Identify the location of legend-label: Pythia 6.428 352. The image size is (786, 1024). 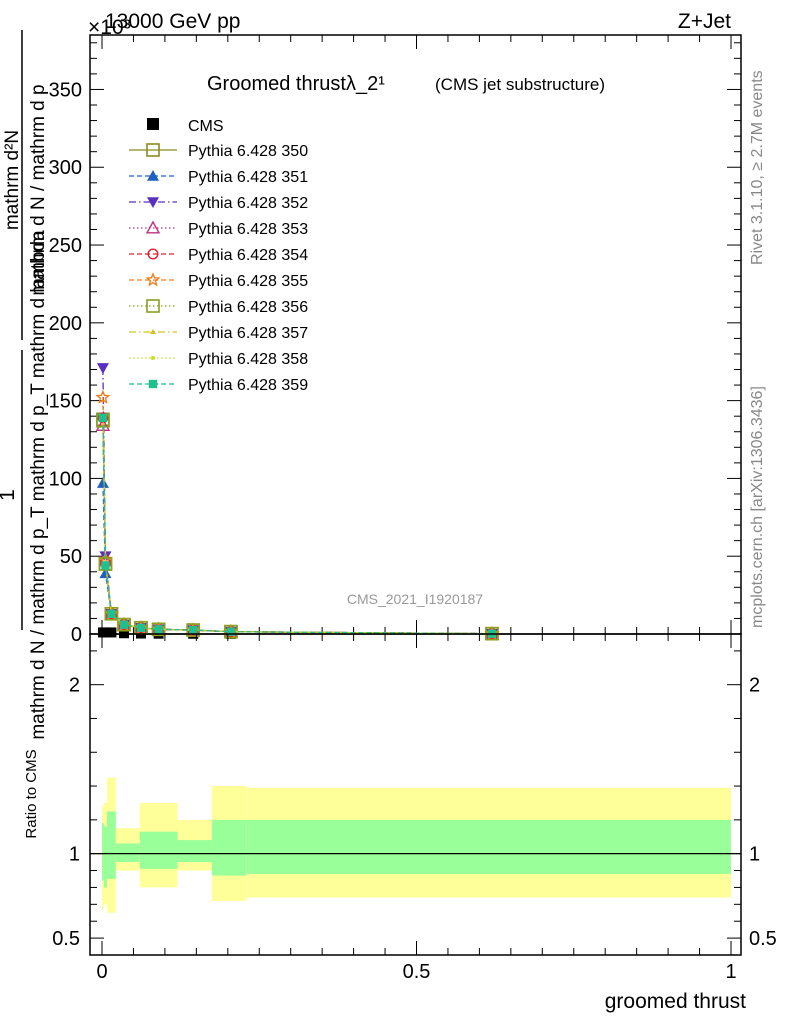
(248, 203).